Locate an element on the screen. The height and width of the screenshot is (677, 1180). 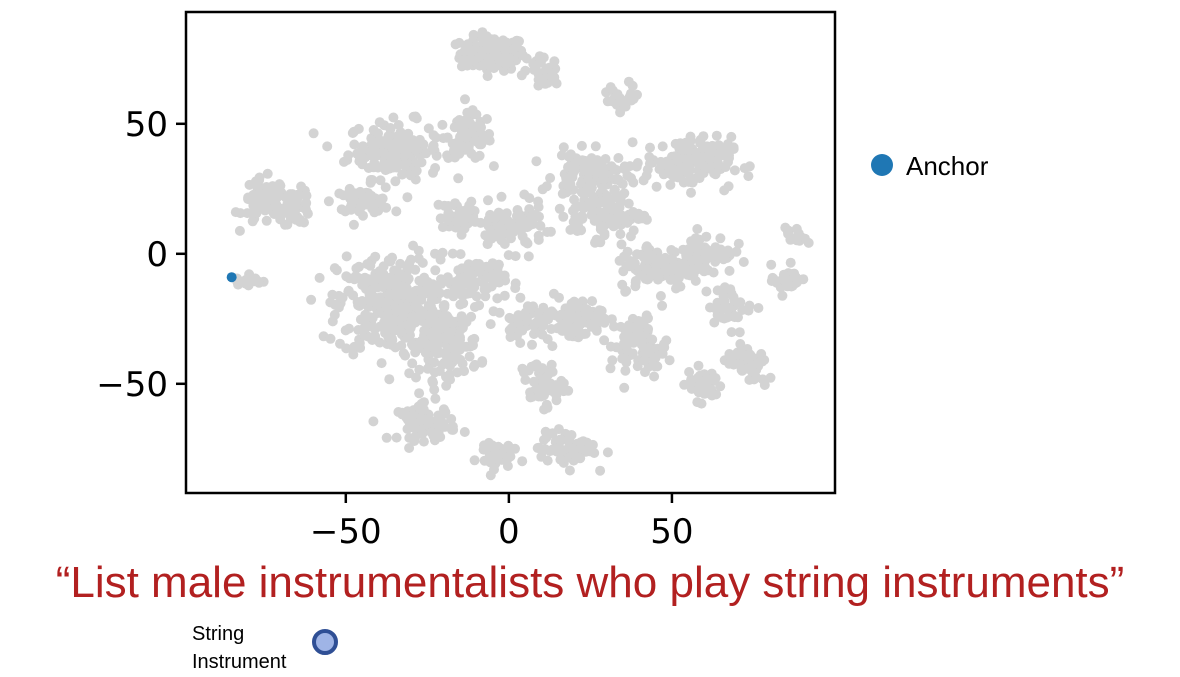
y-axis: 50 0 −50 is located at coordinates (141, 255).